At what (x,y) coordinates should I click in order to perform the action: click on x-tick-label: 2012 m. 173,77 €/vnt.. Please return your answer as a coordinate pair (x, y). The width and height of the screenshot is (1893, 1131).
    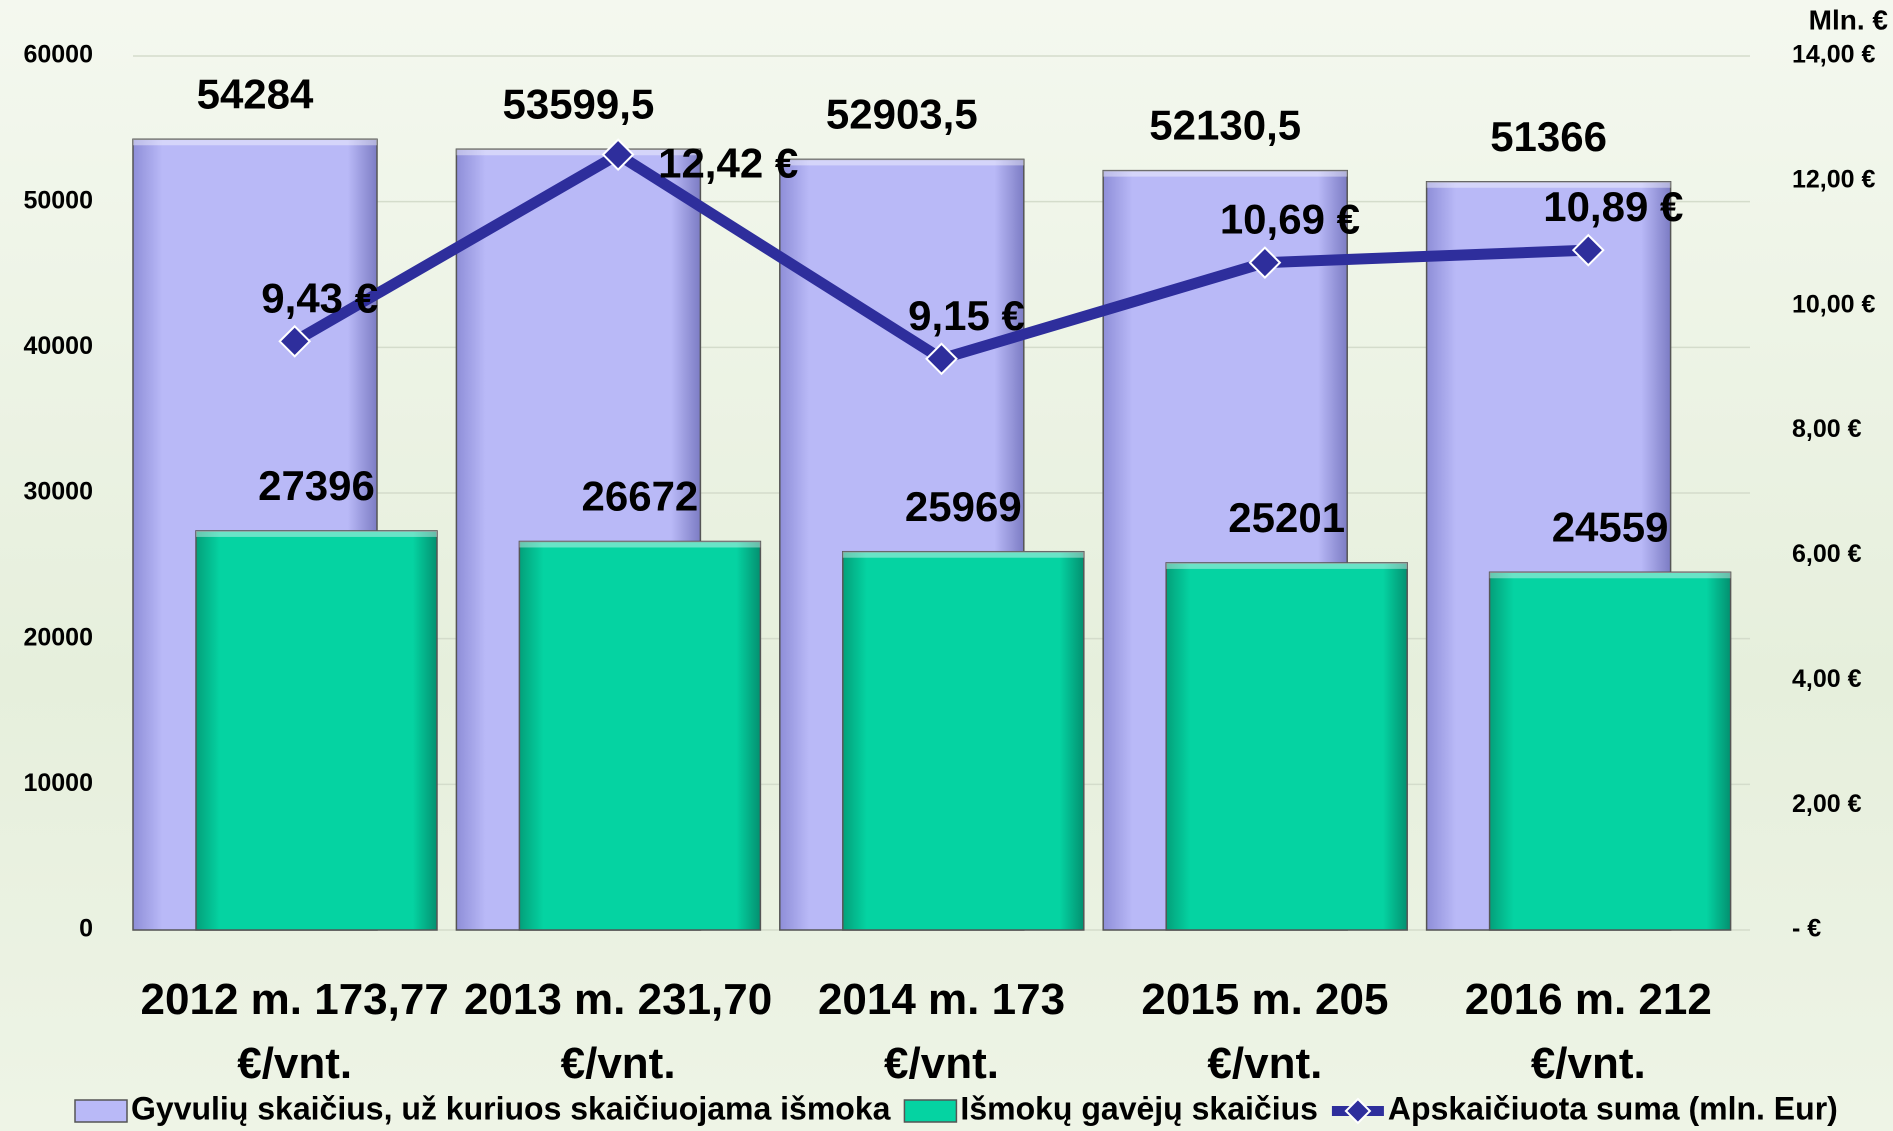
    Looking at the image, I should click on (294, 1031).